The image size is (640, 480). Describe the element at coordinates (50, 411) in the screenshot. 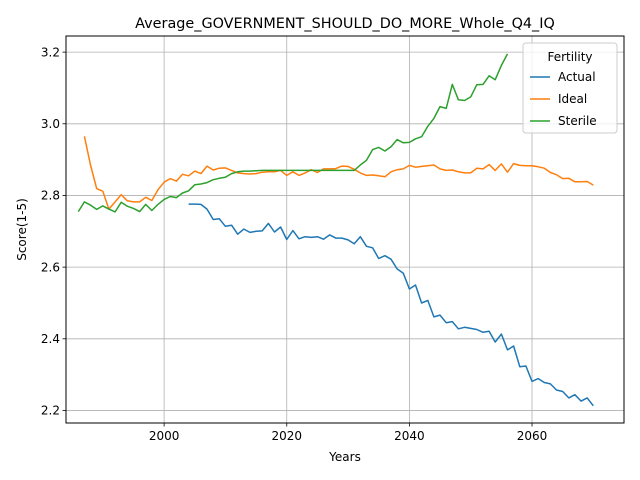

I see `y-tick-label: 2.2` at that location.